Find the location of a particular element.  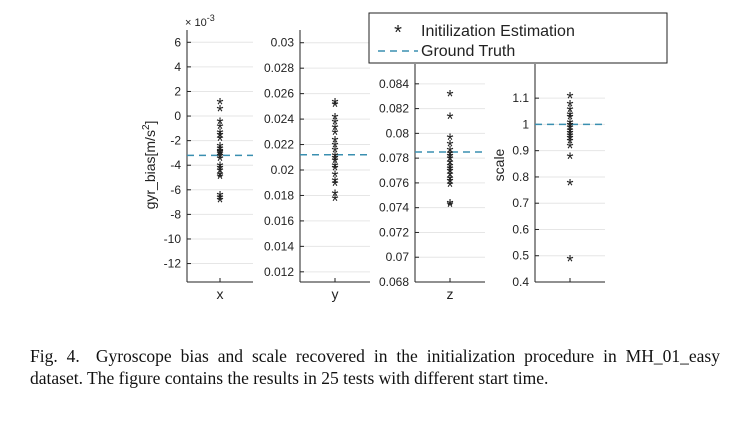

y-tick-label: 0.018 is located at coordinates (279, 195).